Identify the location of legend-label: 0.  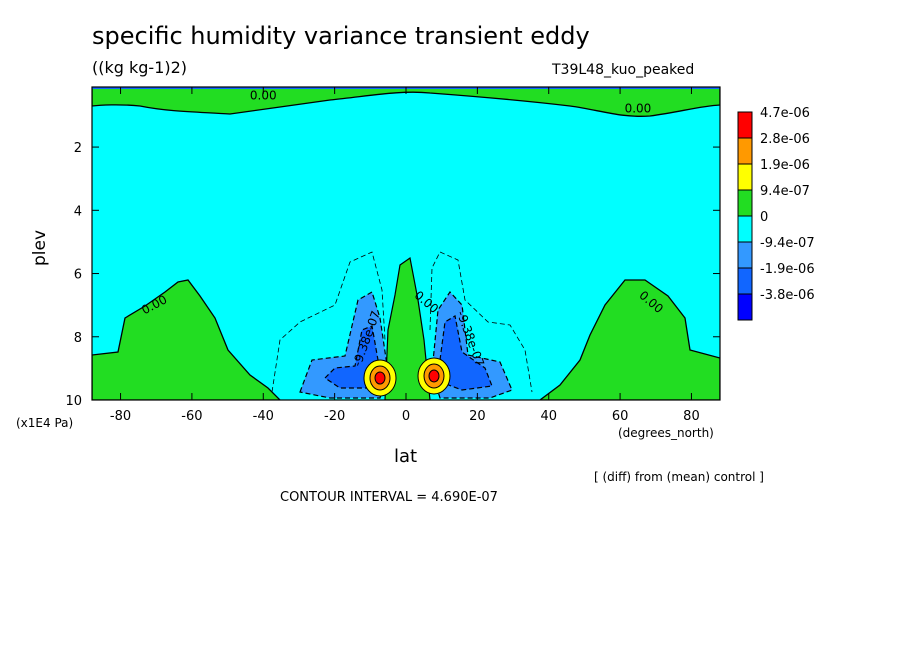
(764, 217).